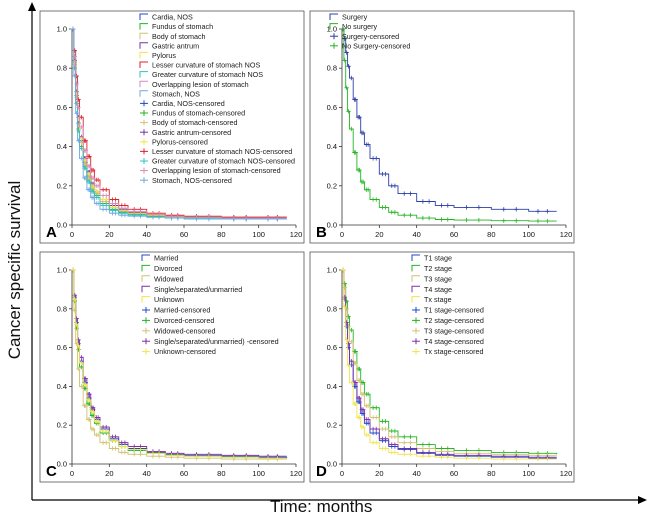 Image resolution: width=650 pixels, height=521 pixels. Describe the element at coordinates (185, 330) in the screenshot. I see `legend-label: Widowed-censored` at that location.